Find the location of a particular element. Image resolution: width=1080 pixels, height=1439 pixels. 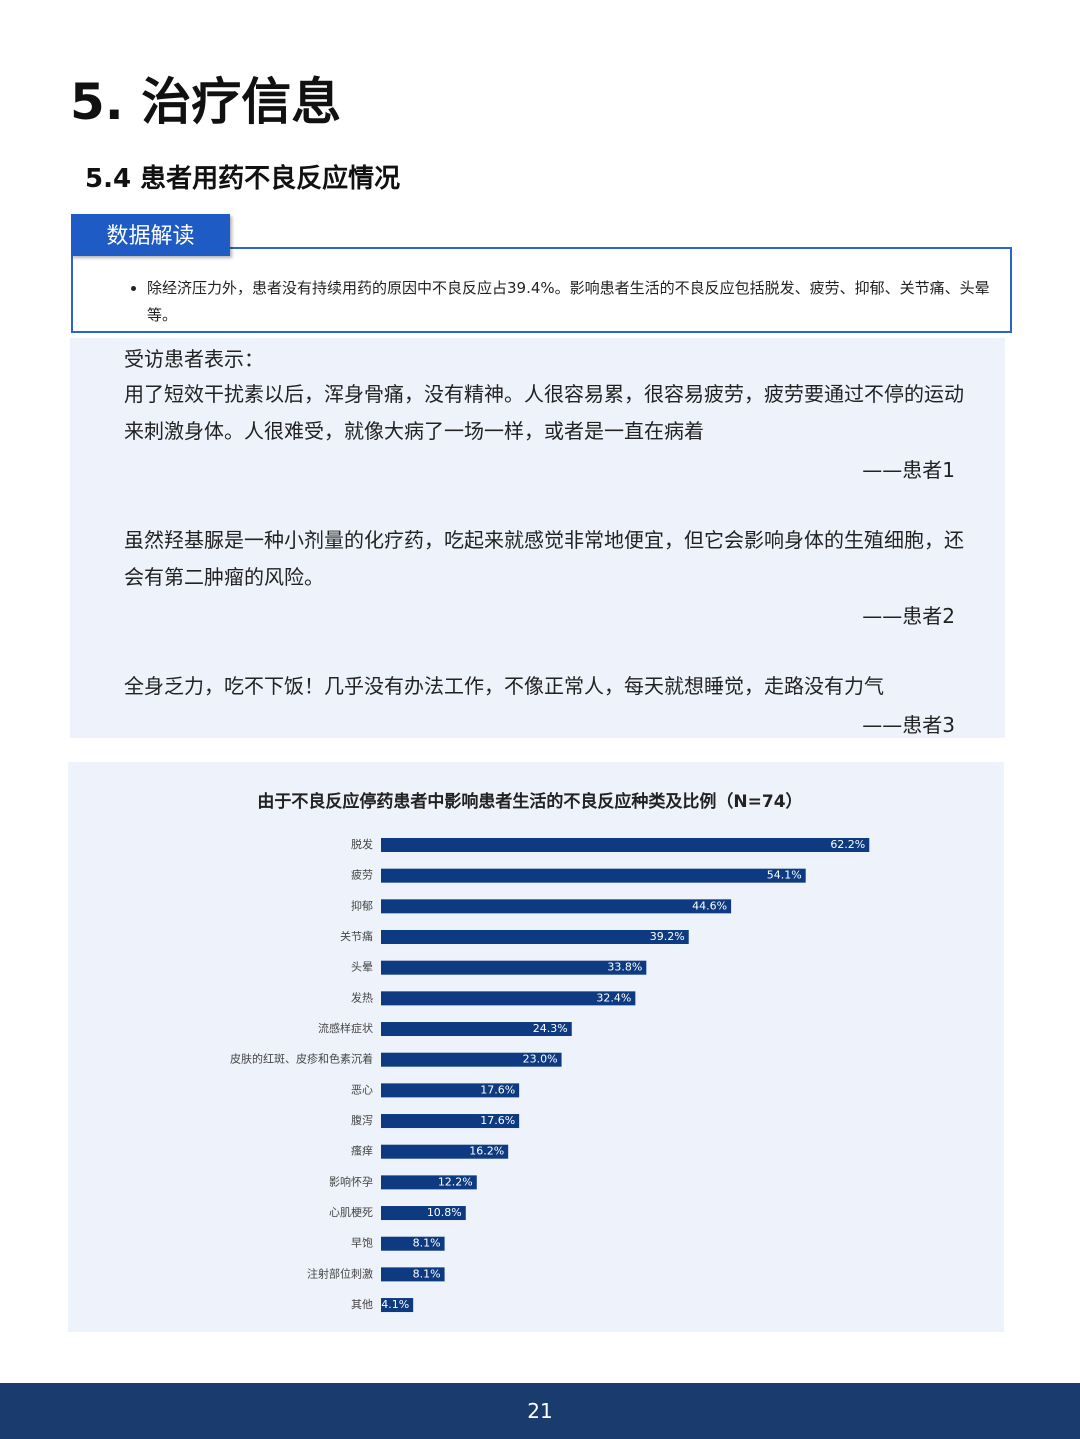

value-label: 39.2% is located at coordinates (667, 936).